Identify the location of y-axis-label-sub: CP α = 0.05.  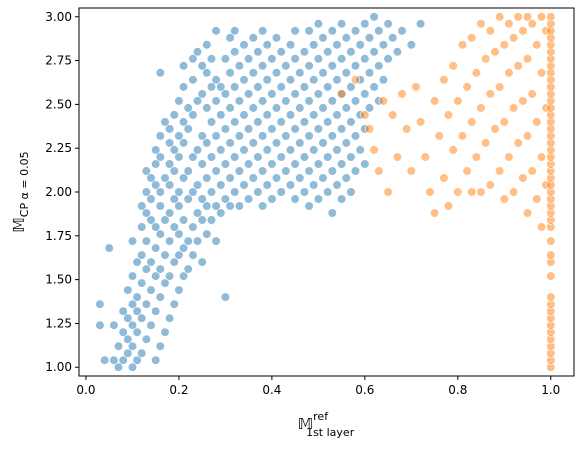
(24, 184).